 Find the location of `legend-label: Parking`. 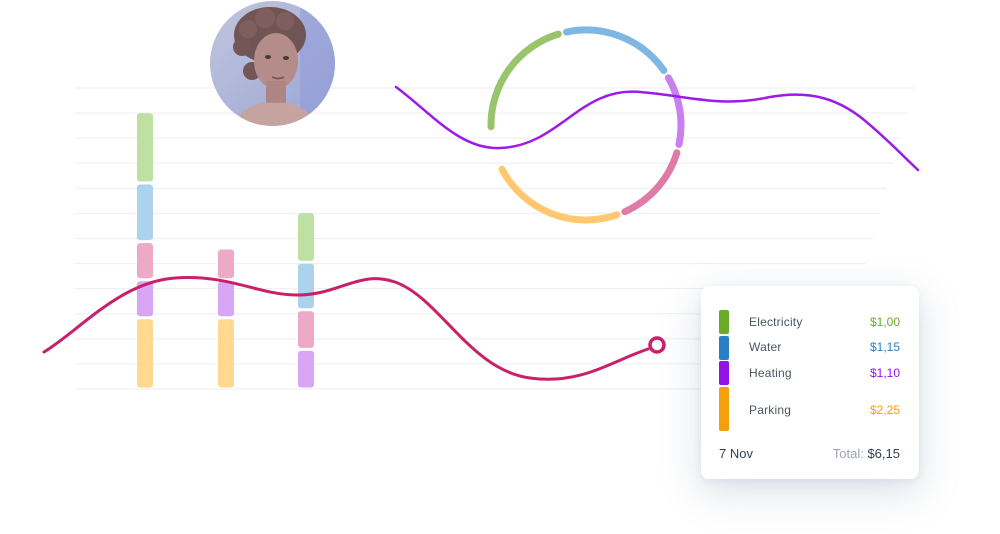

legend-label: Parking is located at coordinates (770, 410).